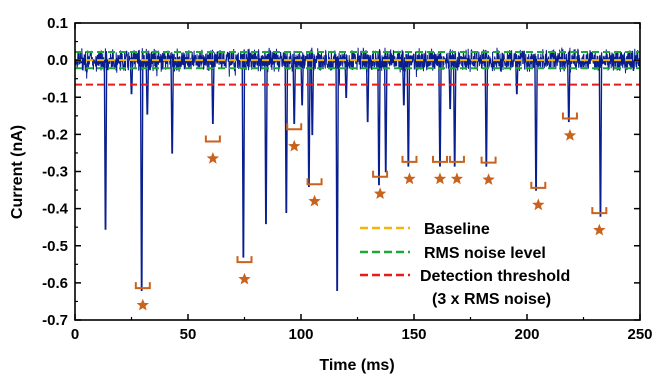  What do you see at coordinates (356, 365) in the screenshot?
I see `x-axis-title: Time (ms)` at bounding box center [356, 365].